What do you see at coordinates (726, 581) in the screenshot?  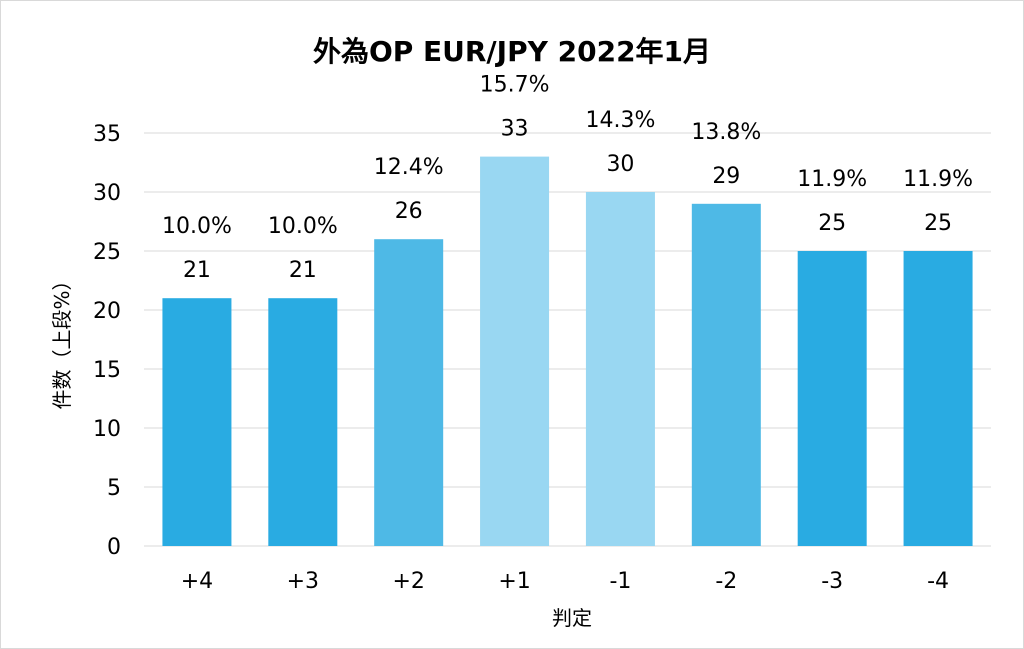 I see `x-tick-label: -2` at bounding box center [726, 581].